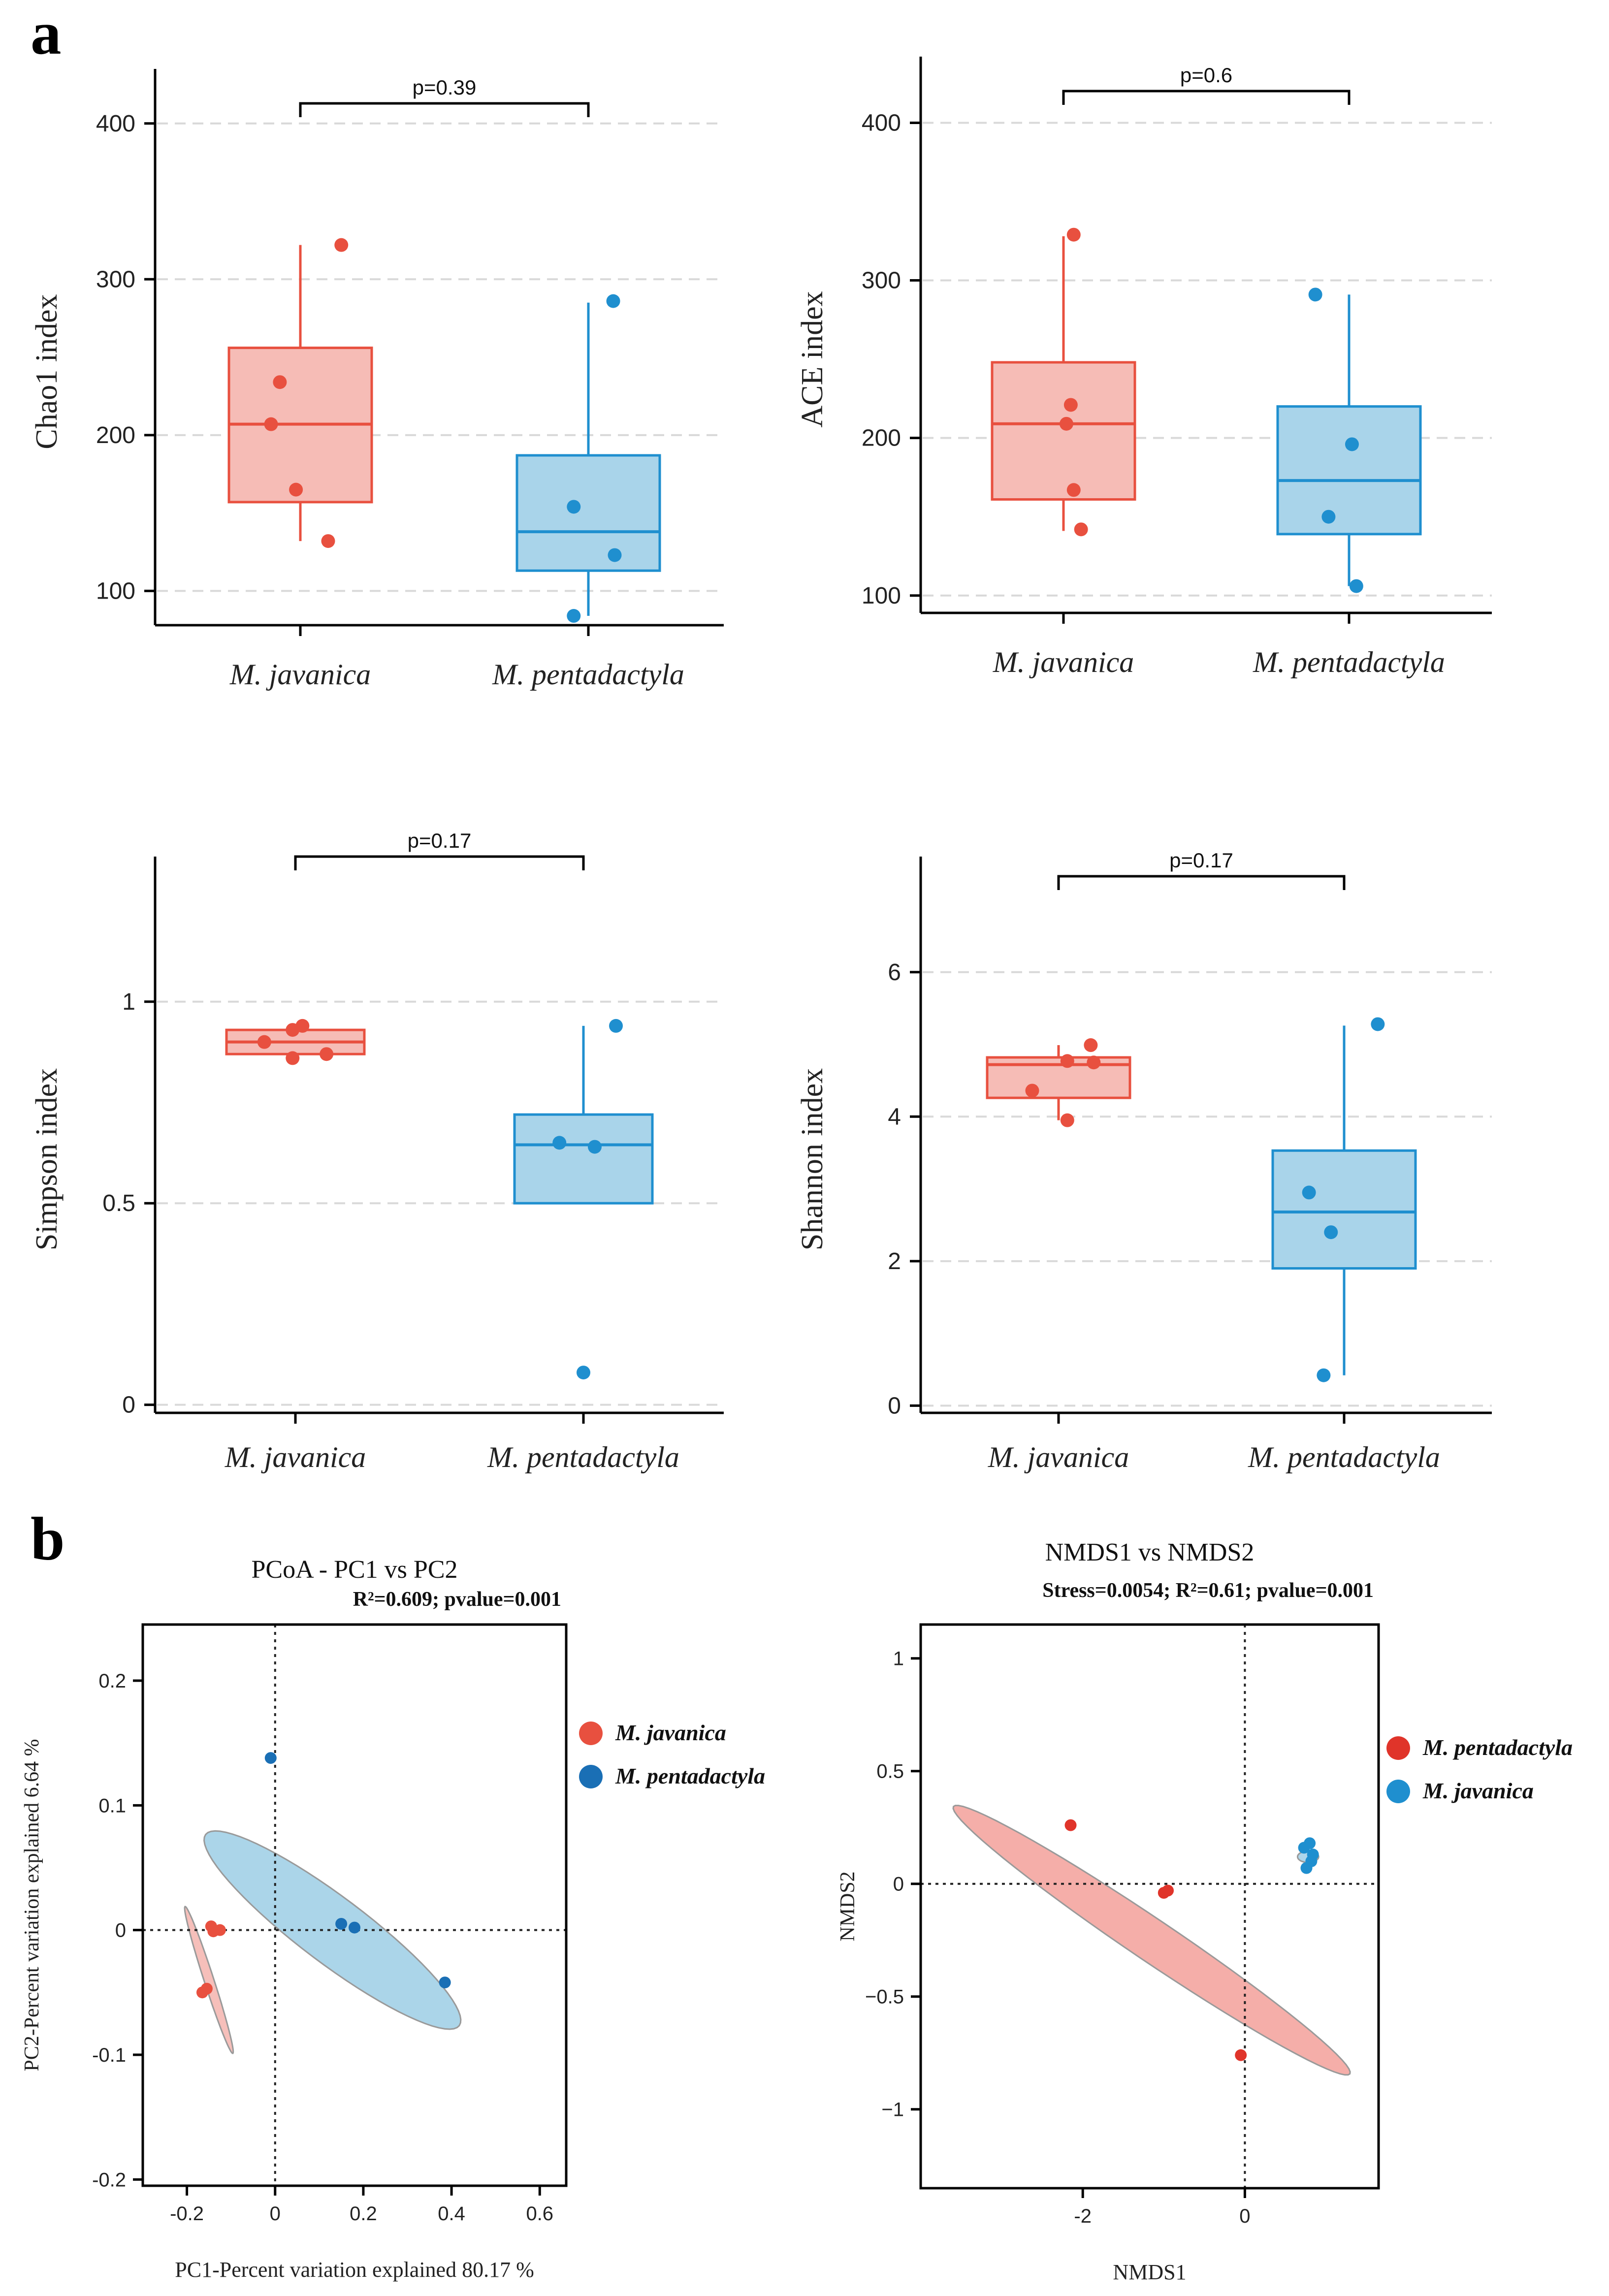 The image size is (1609, 2296). I want to click on ace-ytick-label: 300, so click(881, 281).